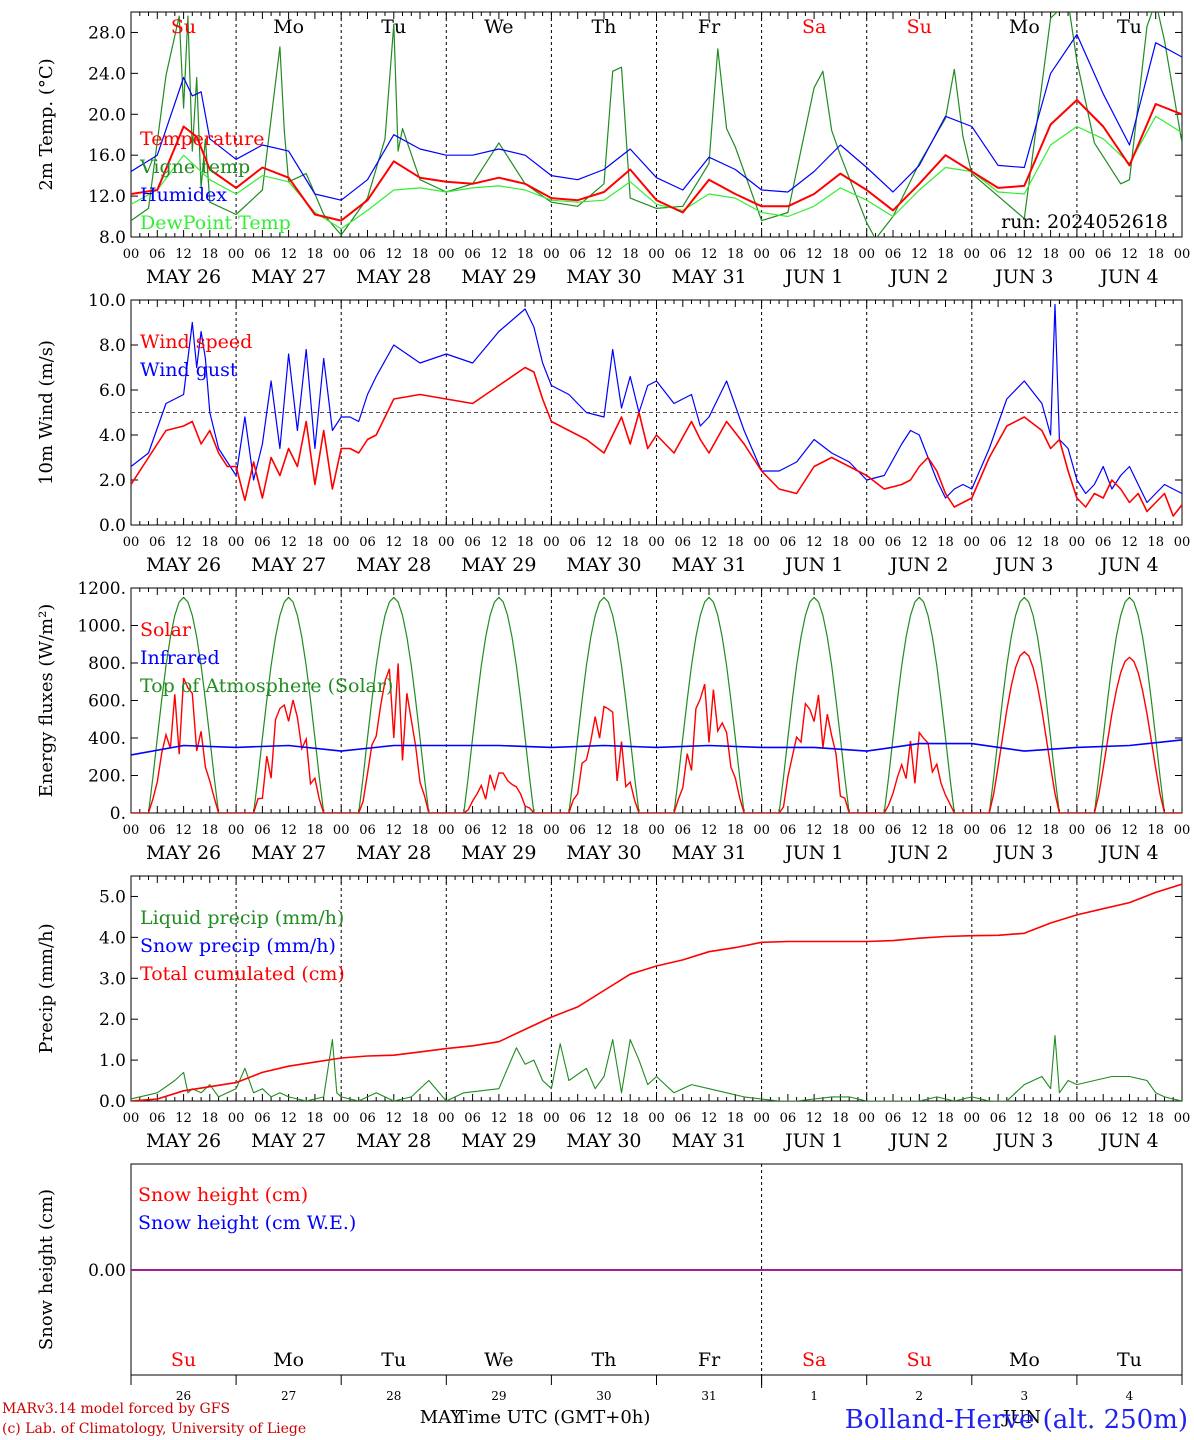 This screenshot has height=1440, width=1194. Describe the element at coordinates (166, 630) in the screenshot. I see `legend-item: Solar` at that location.